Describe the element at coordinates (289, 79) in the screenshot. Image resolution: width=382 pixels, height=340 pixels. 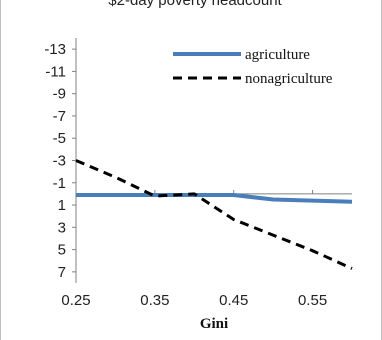
I see `legend-label-nonagriculture: nonagriculture` at that location.